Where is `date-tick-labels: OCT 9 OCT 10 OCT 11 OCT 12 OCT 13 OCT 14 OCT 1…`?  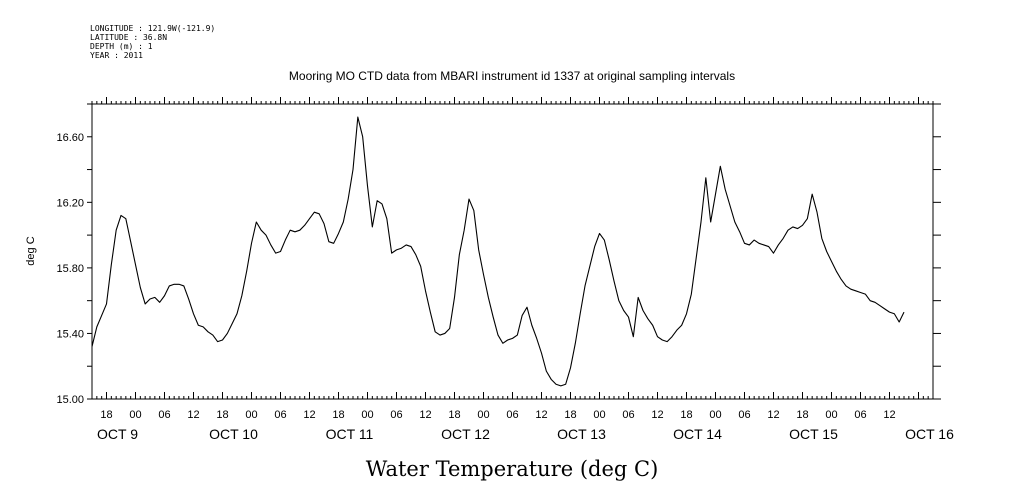
date-tick-labels: OCT 9 OCT 10 OCT 11 OCT 12 OCT 13 OCT 14 OCT 1… is located at coordinates (525, 434).